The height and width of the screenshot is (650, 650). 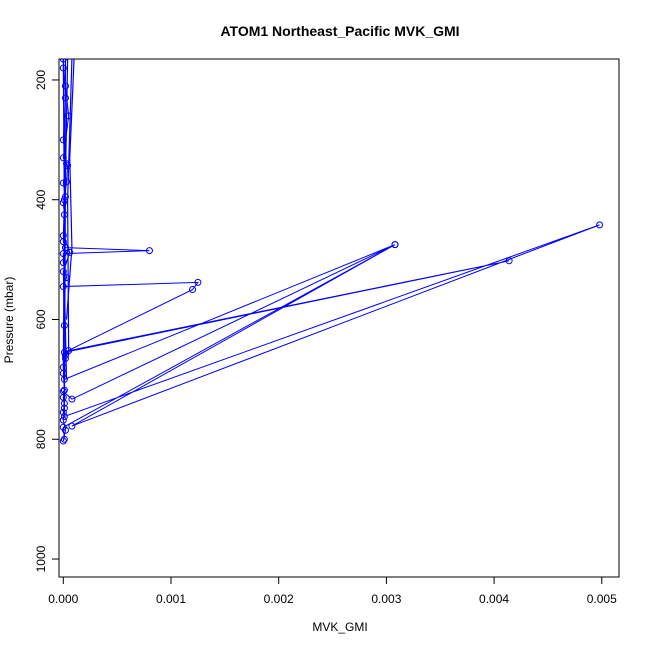 What do you see at coordinates (9, 320) in the screenshot?
I see `y-axis-label: Pressure (mbar)` at bounding box center [9, 320].